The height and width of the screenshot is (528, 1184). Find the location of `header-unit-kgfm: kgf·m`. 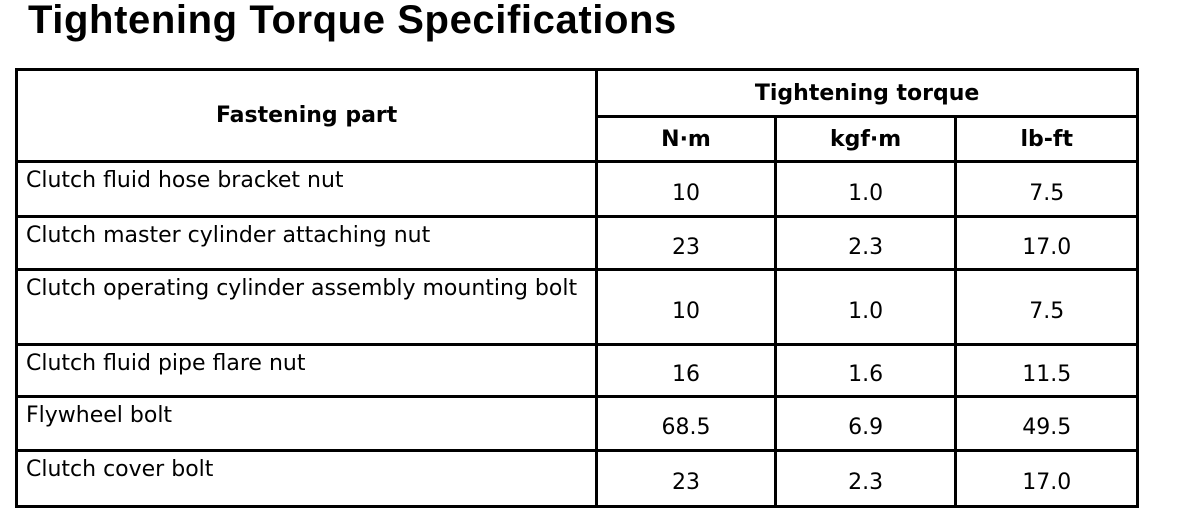

header-unit-kgfm: kgf·m is located at coordinates (865, 139).